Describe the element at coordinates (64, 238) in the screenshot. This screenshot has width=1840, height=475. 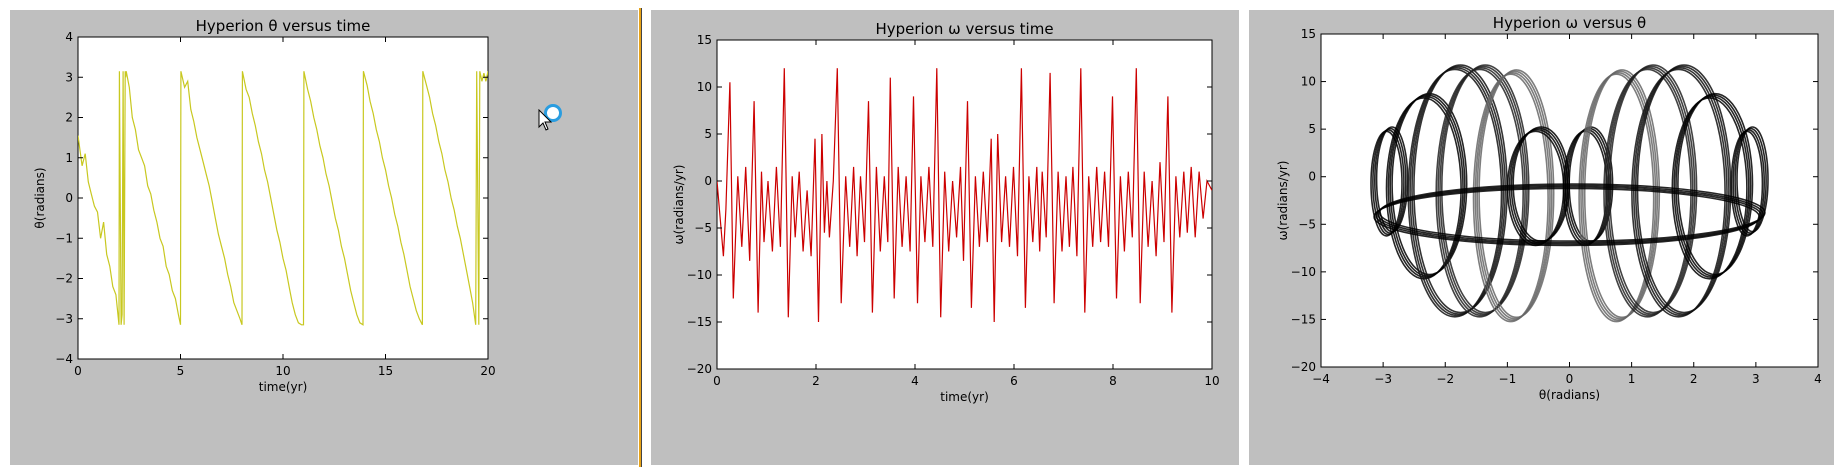
I see `y-tick-label: −1` at that location.